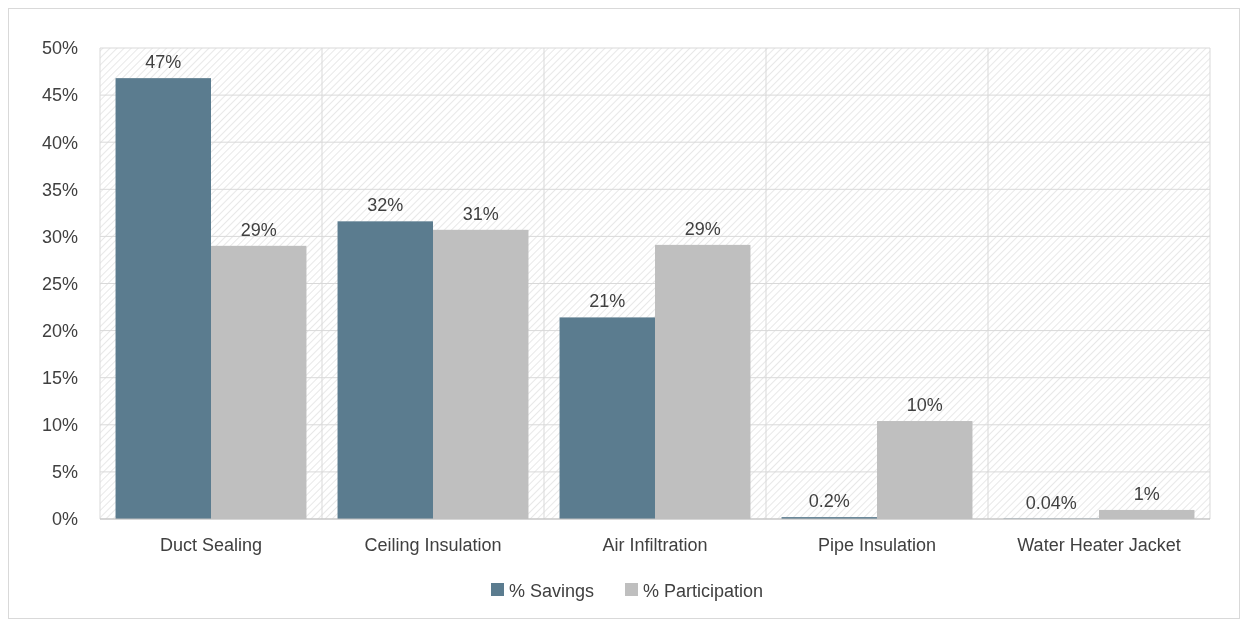 The width and height of the screenshot is (1248, 627). Describe the element at coordinates (433, 545) in the screenshot. I see `x-tick-label: Ceiling Insulation` at that location.